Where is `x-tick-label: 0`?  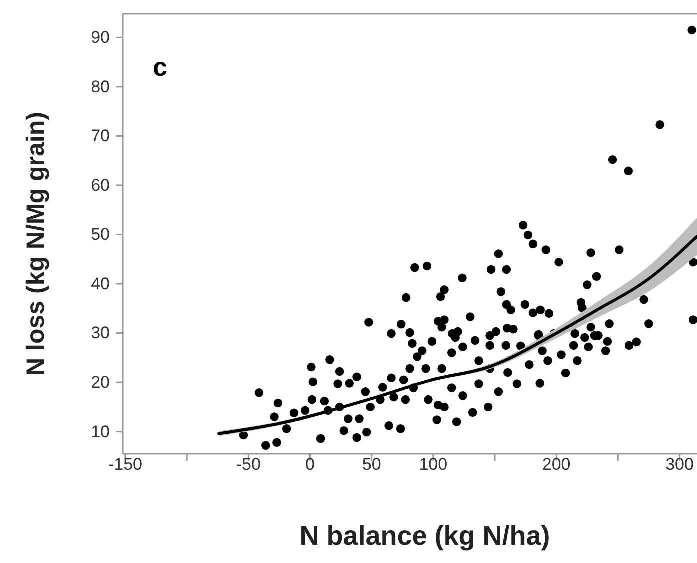
x-tick-label: 0 is located at coordinates (310, 464).